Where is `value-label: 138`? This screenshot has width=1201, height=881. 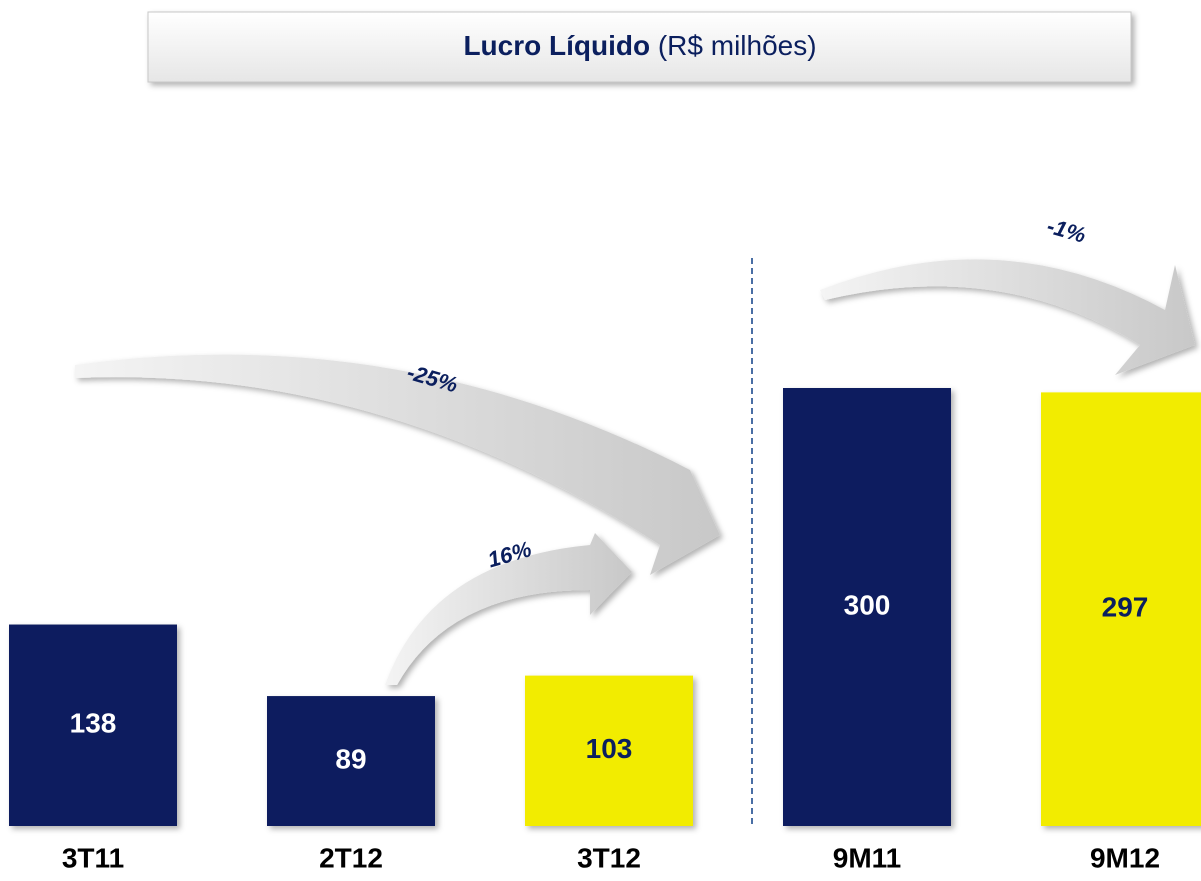
value-label: 138 is located at coordinates (93, 723).